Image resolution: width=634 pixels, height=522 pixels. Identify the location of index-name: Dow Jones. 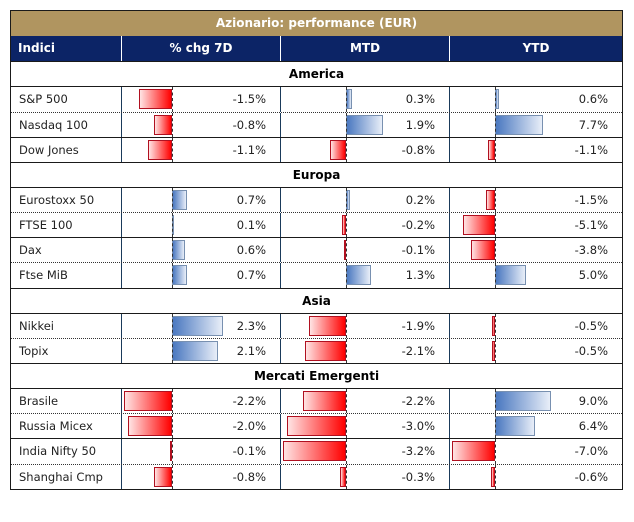
(49, 149).